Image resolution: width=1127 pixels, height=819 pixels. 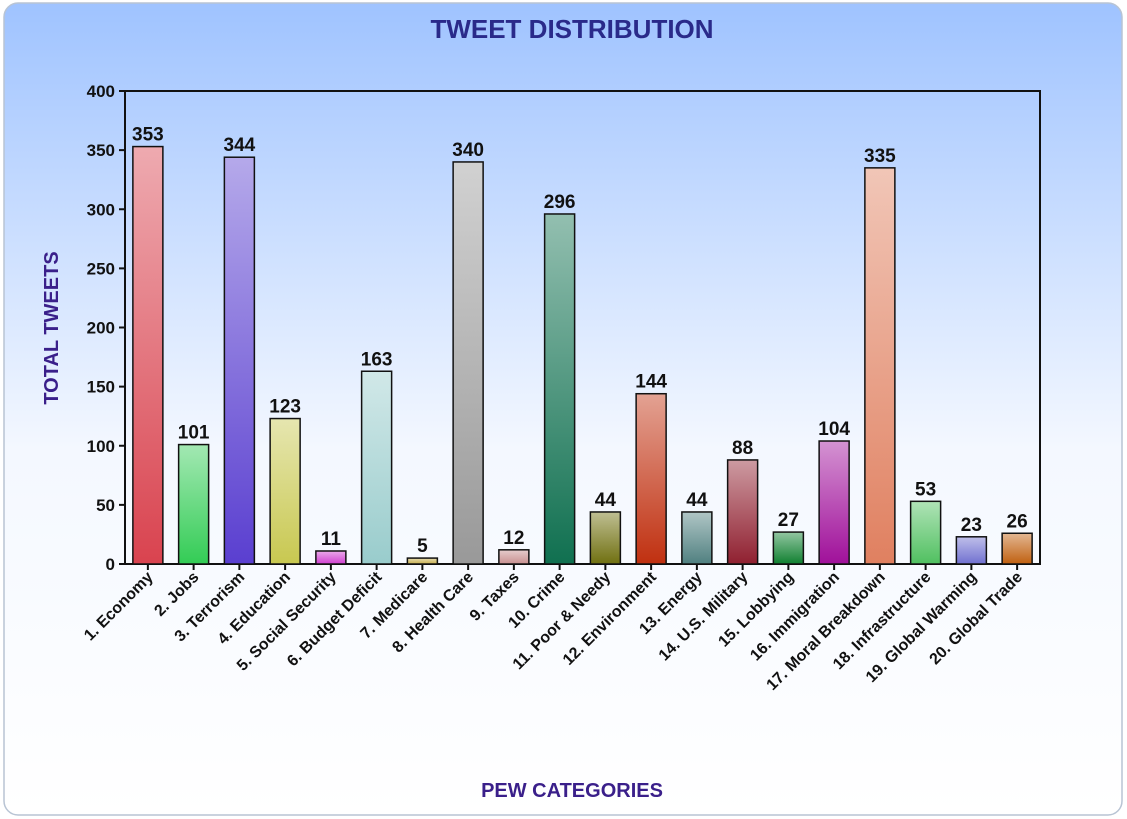 What do you see at coordinates (101, 91) in the screenshot?
I see `y-tick-label: 400` at bounding box center [101, 91].